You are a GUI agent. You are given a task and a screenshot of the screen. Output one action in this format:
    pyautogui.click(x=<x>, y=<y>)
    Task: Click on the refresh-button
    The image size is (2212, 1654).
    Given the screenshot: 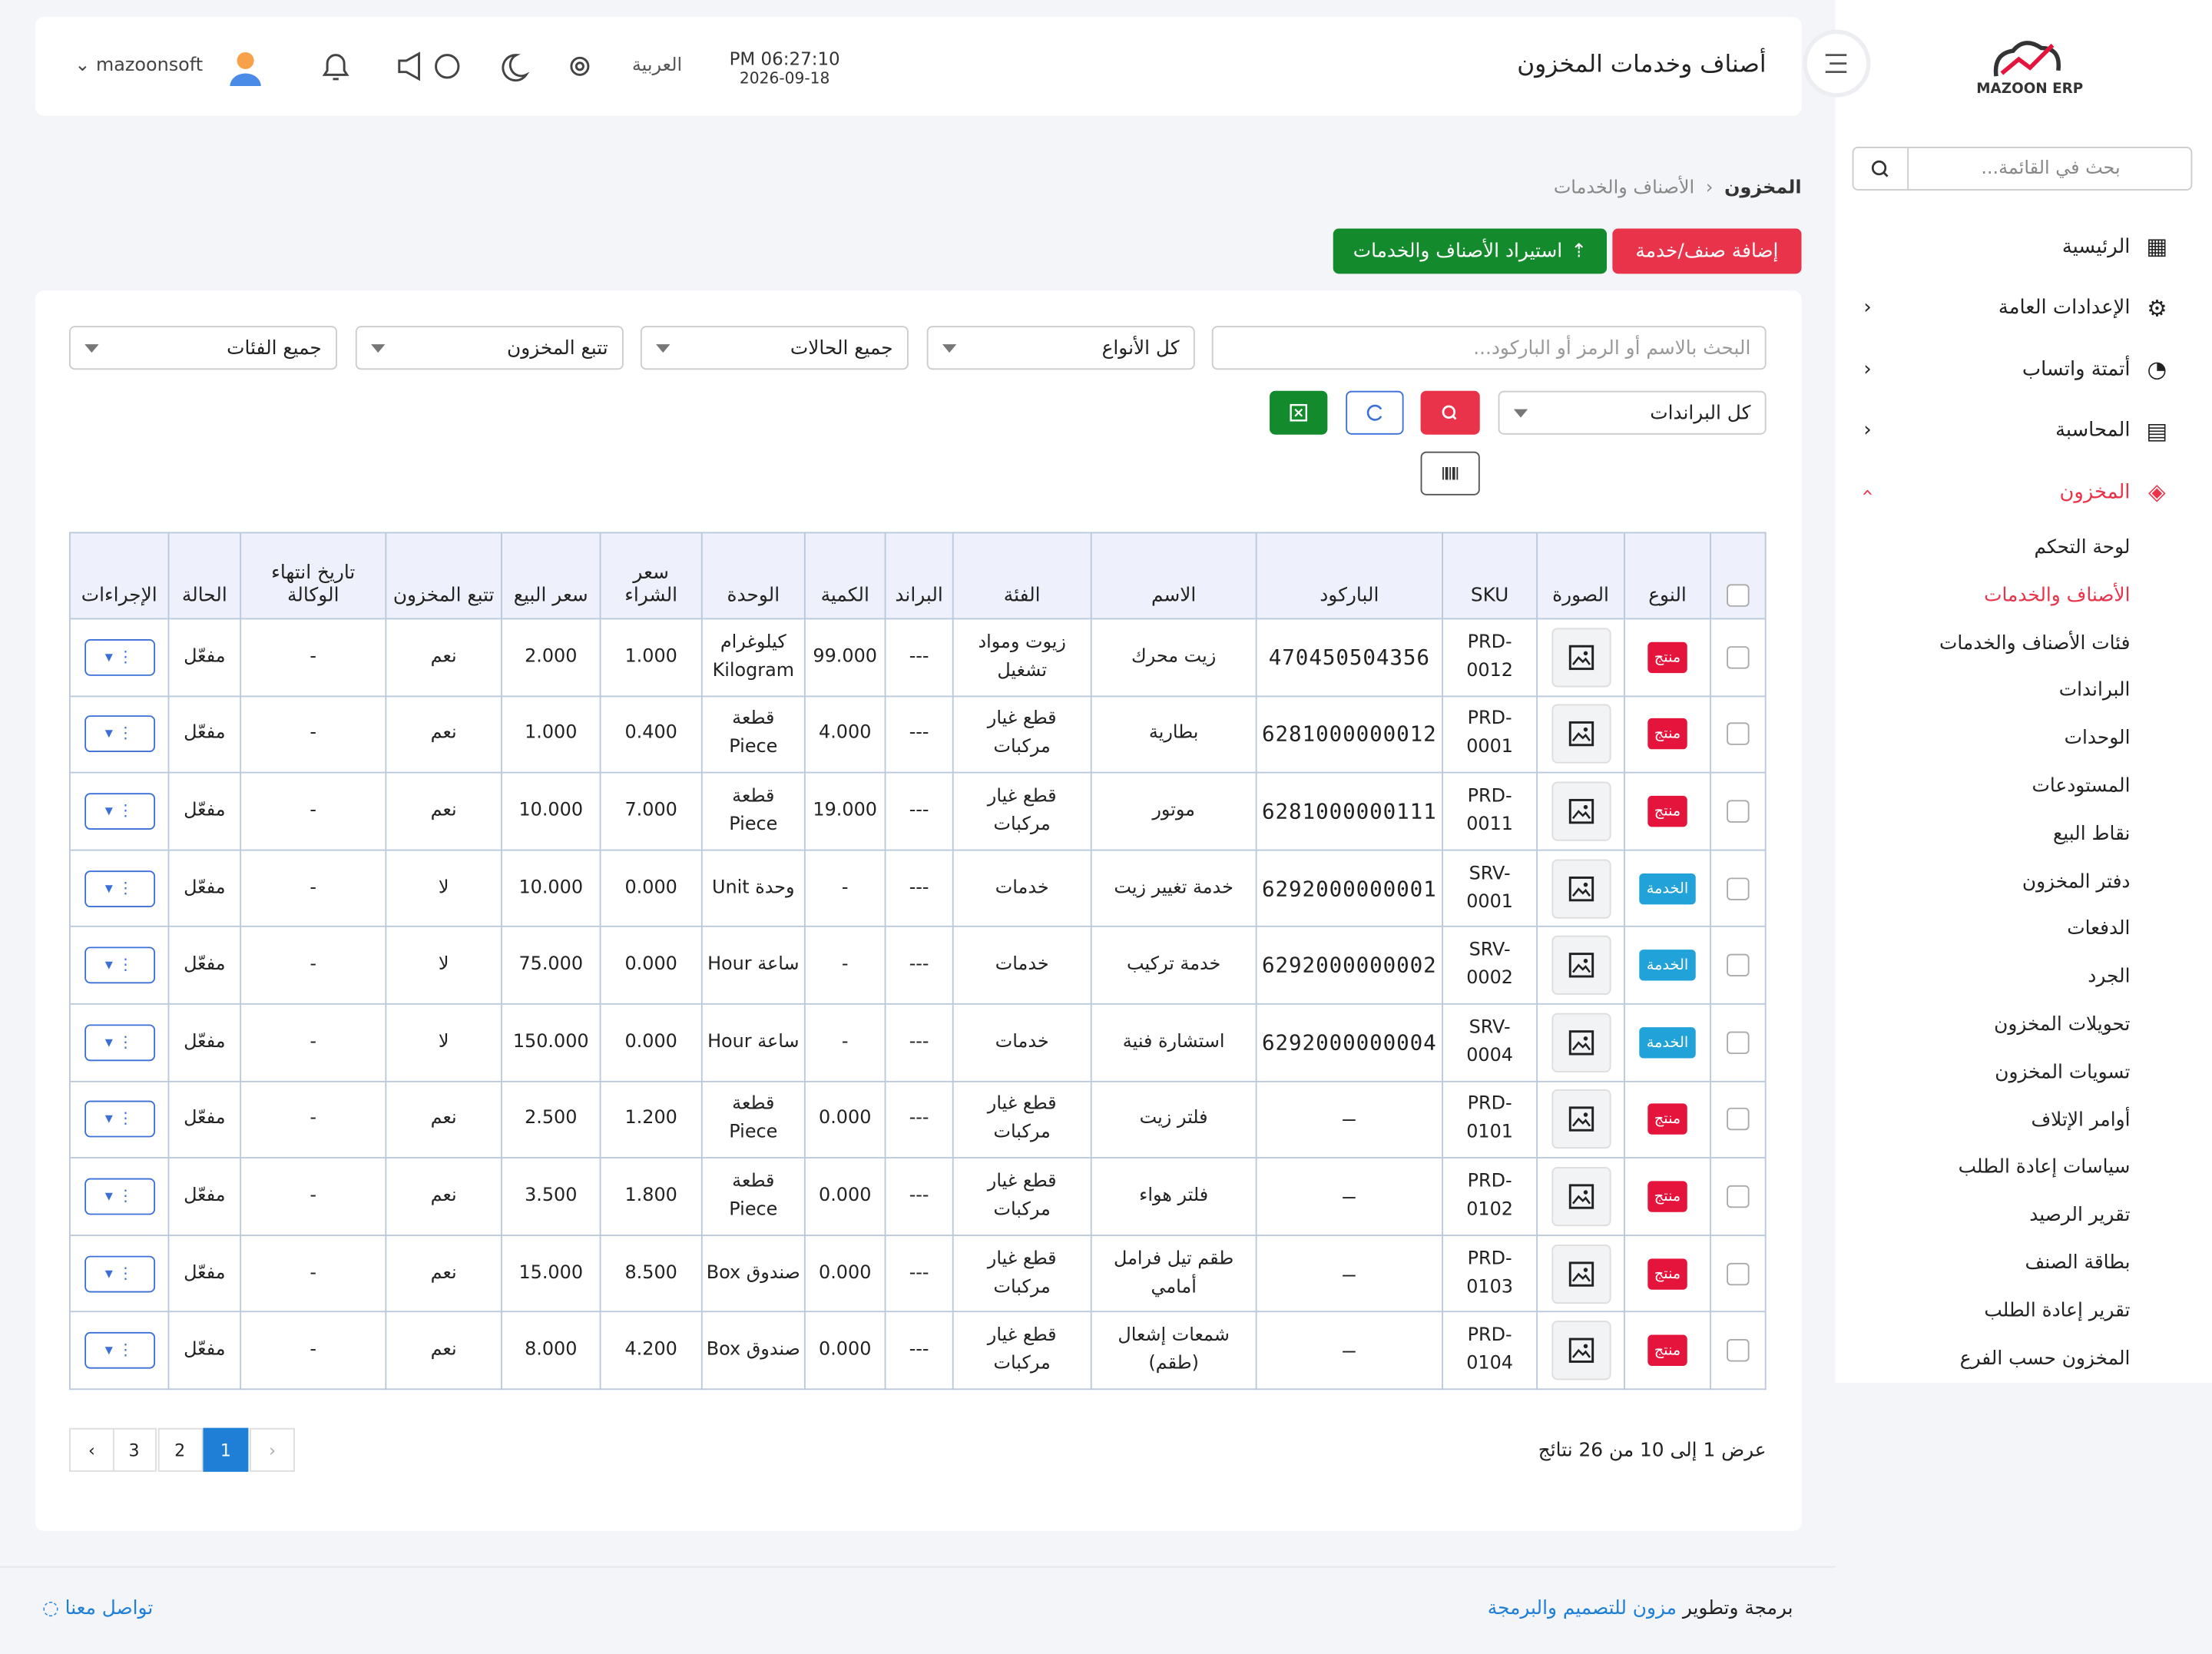 What is the action you would take?
    pyautogui.click(x=1375, y=412)
    